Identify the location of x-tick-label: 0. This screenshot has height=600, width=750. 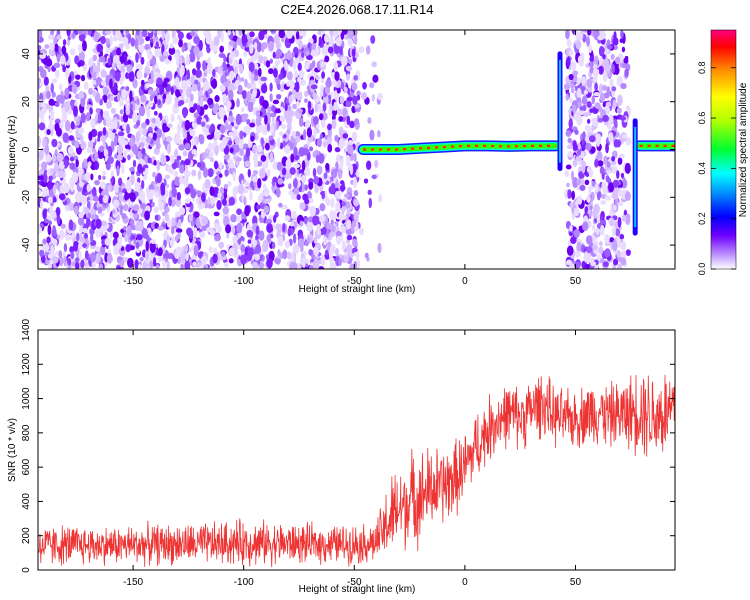
(465, 582).